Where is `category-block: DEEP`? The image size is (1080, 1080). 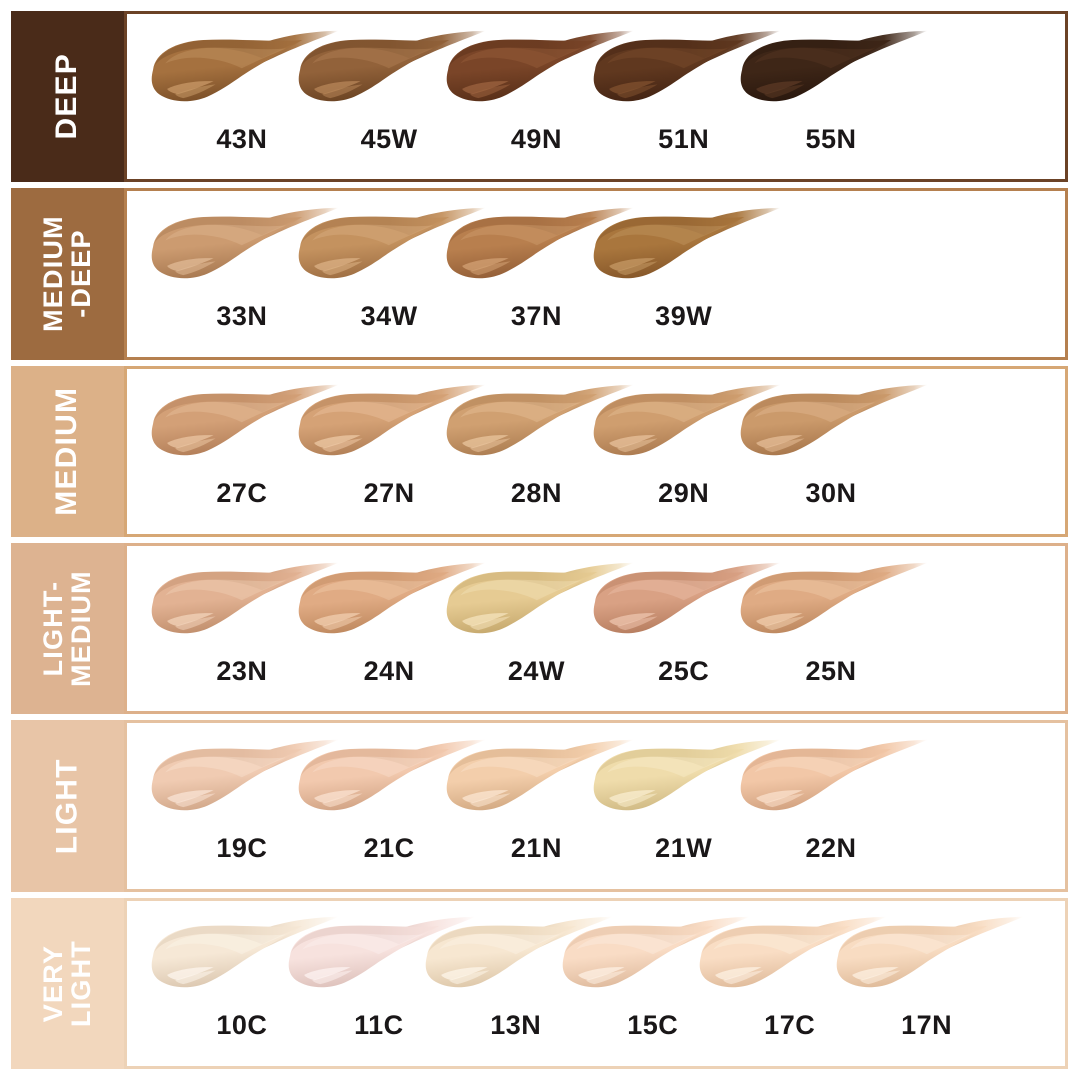
category-block: DEEP is located at coordinates (67, 97).